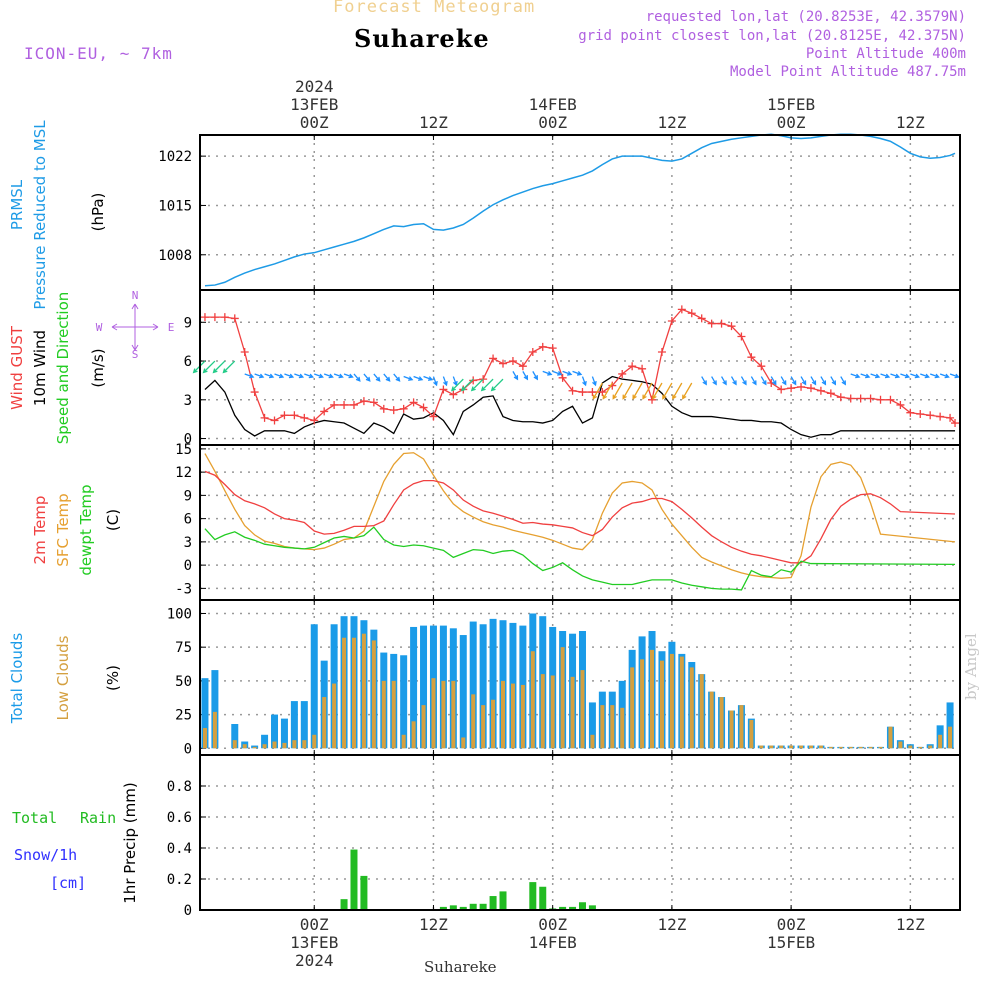  What do you see at coordinates (179, 614) in the screenshot?
I see `y-tick-label-cloud: 100` at bounding box center [179, 614].